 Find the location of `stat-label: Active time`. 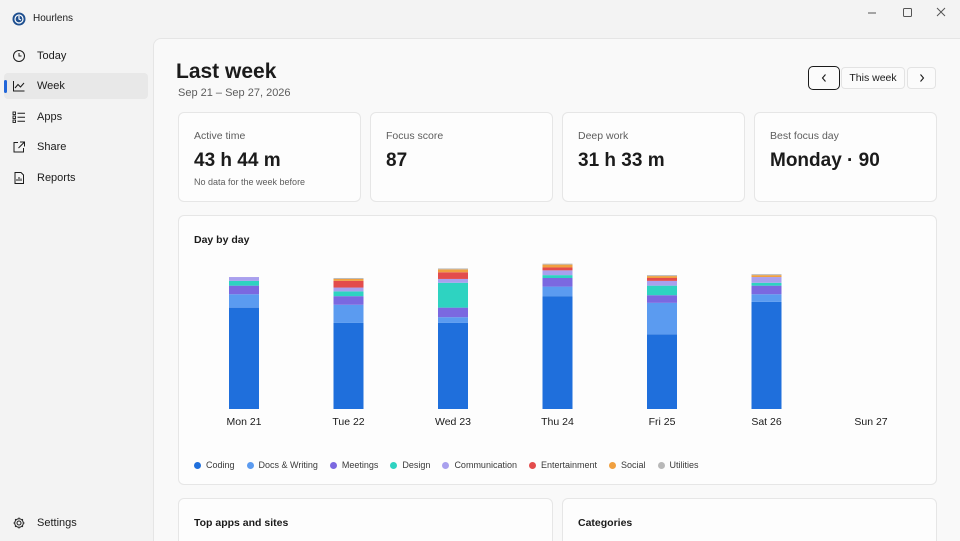

stat-label: Active time is located at coordinates (220, 136).